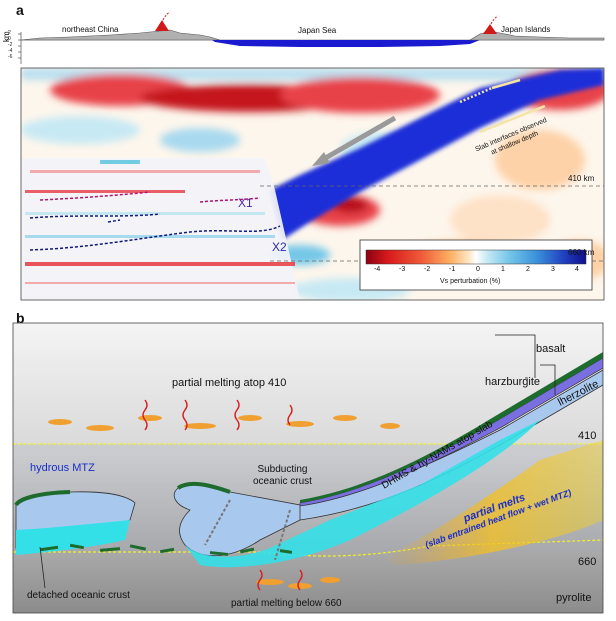  I want to click on colorbar-tick: 3, so click(553, 269).